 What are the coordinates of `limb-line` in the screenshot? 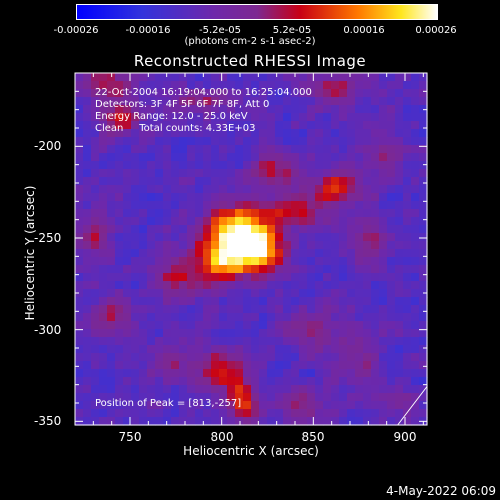 It's located at (412, 406).